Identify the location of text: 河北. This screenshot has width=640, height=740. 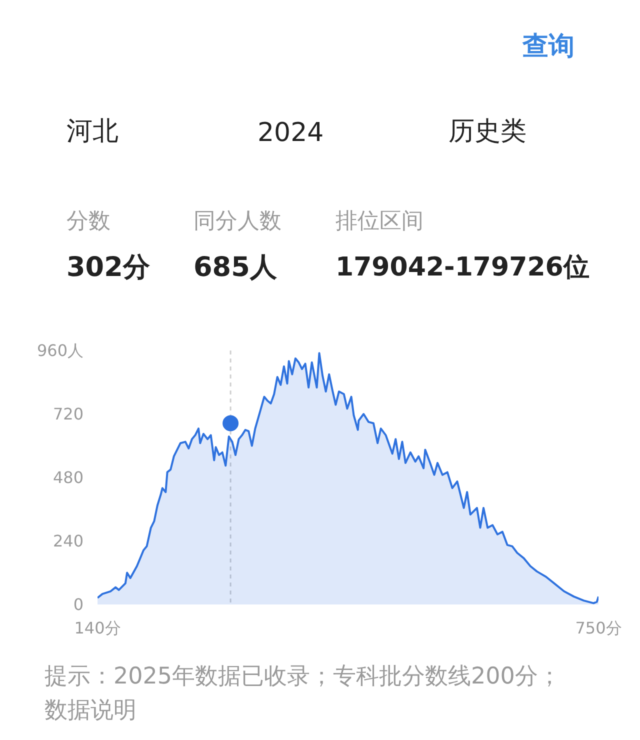
(92, 131).